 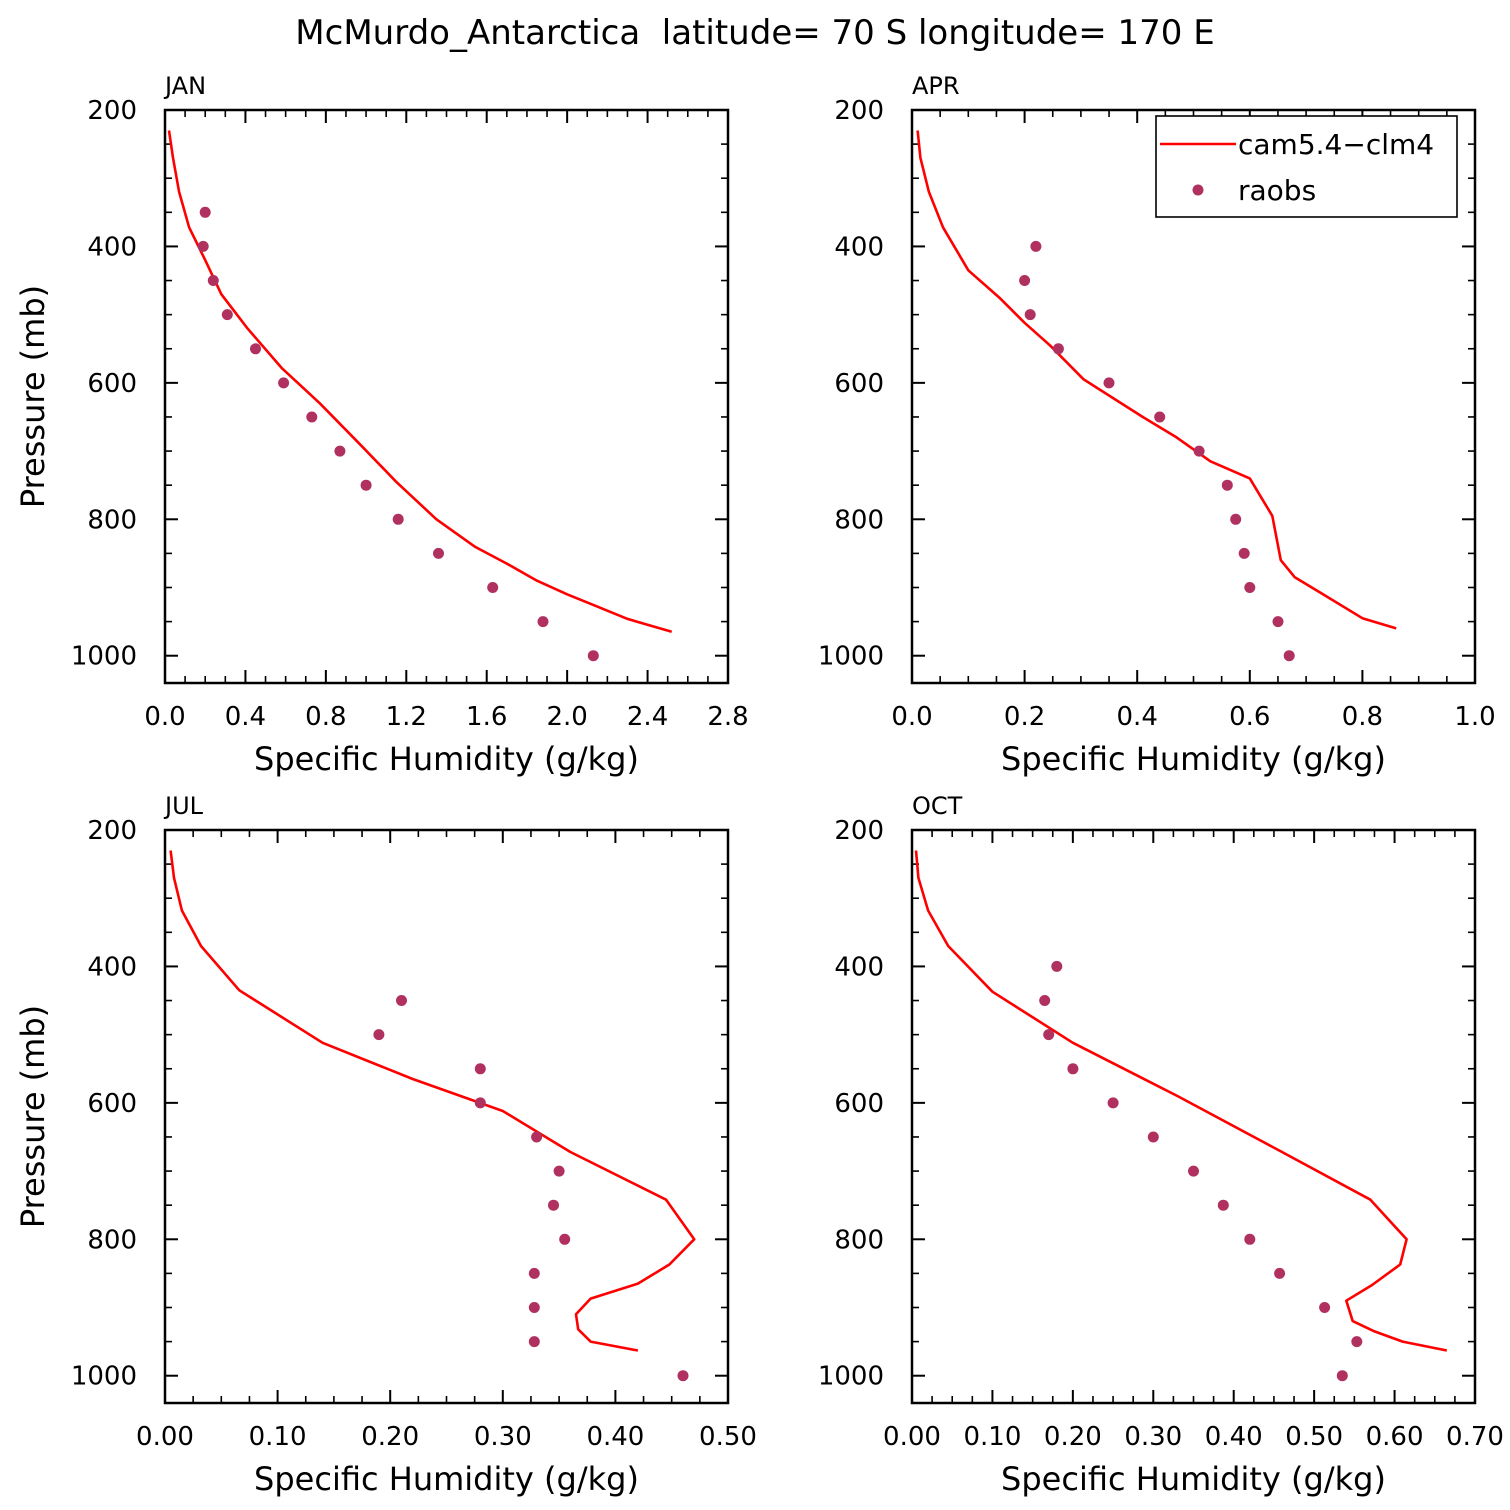 I want to click on x-tick-label: 1.2, so click(x=406, y=717).